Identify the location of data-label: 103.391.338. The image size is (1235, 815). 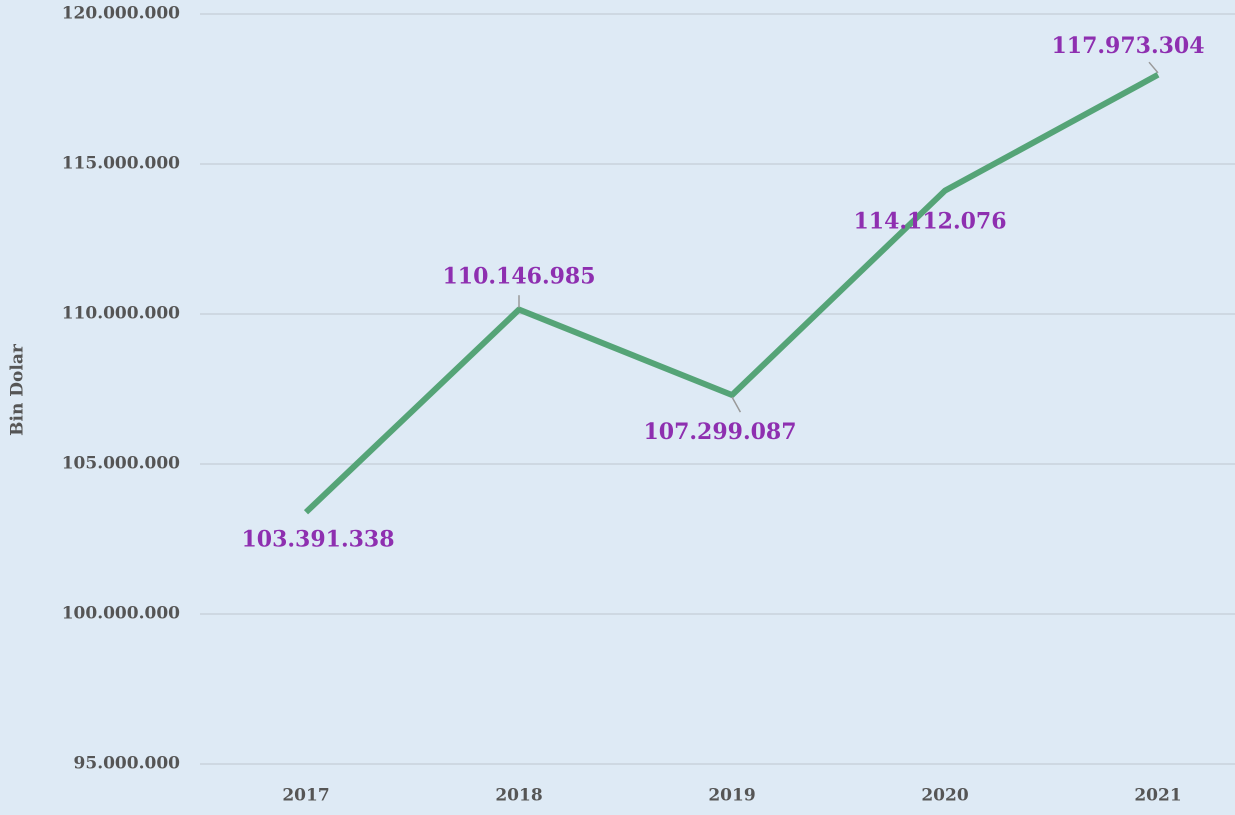
(317, 539).